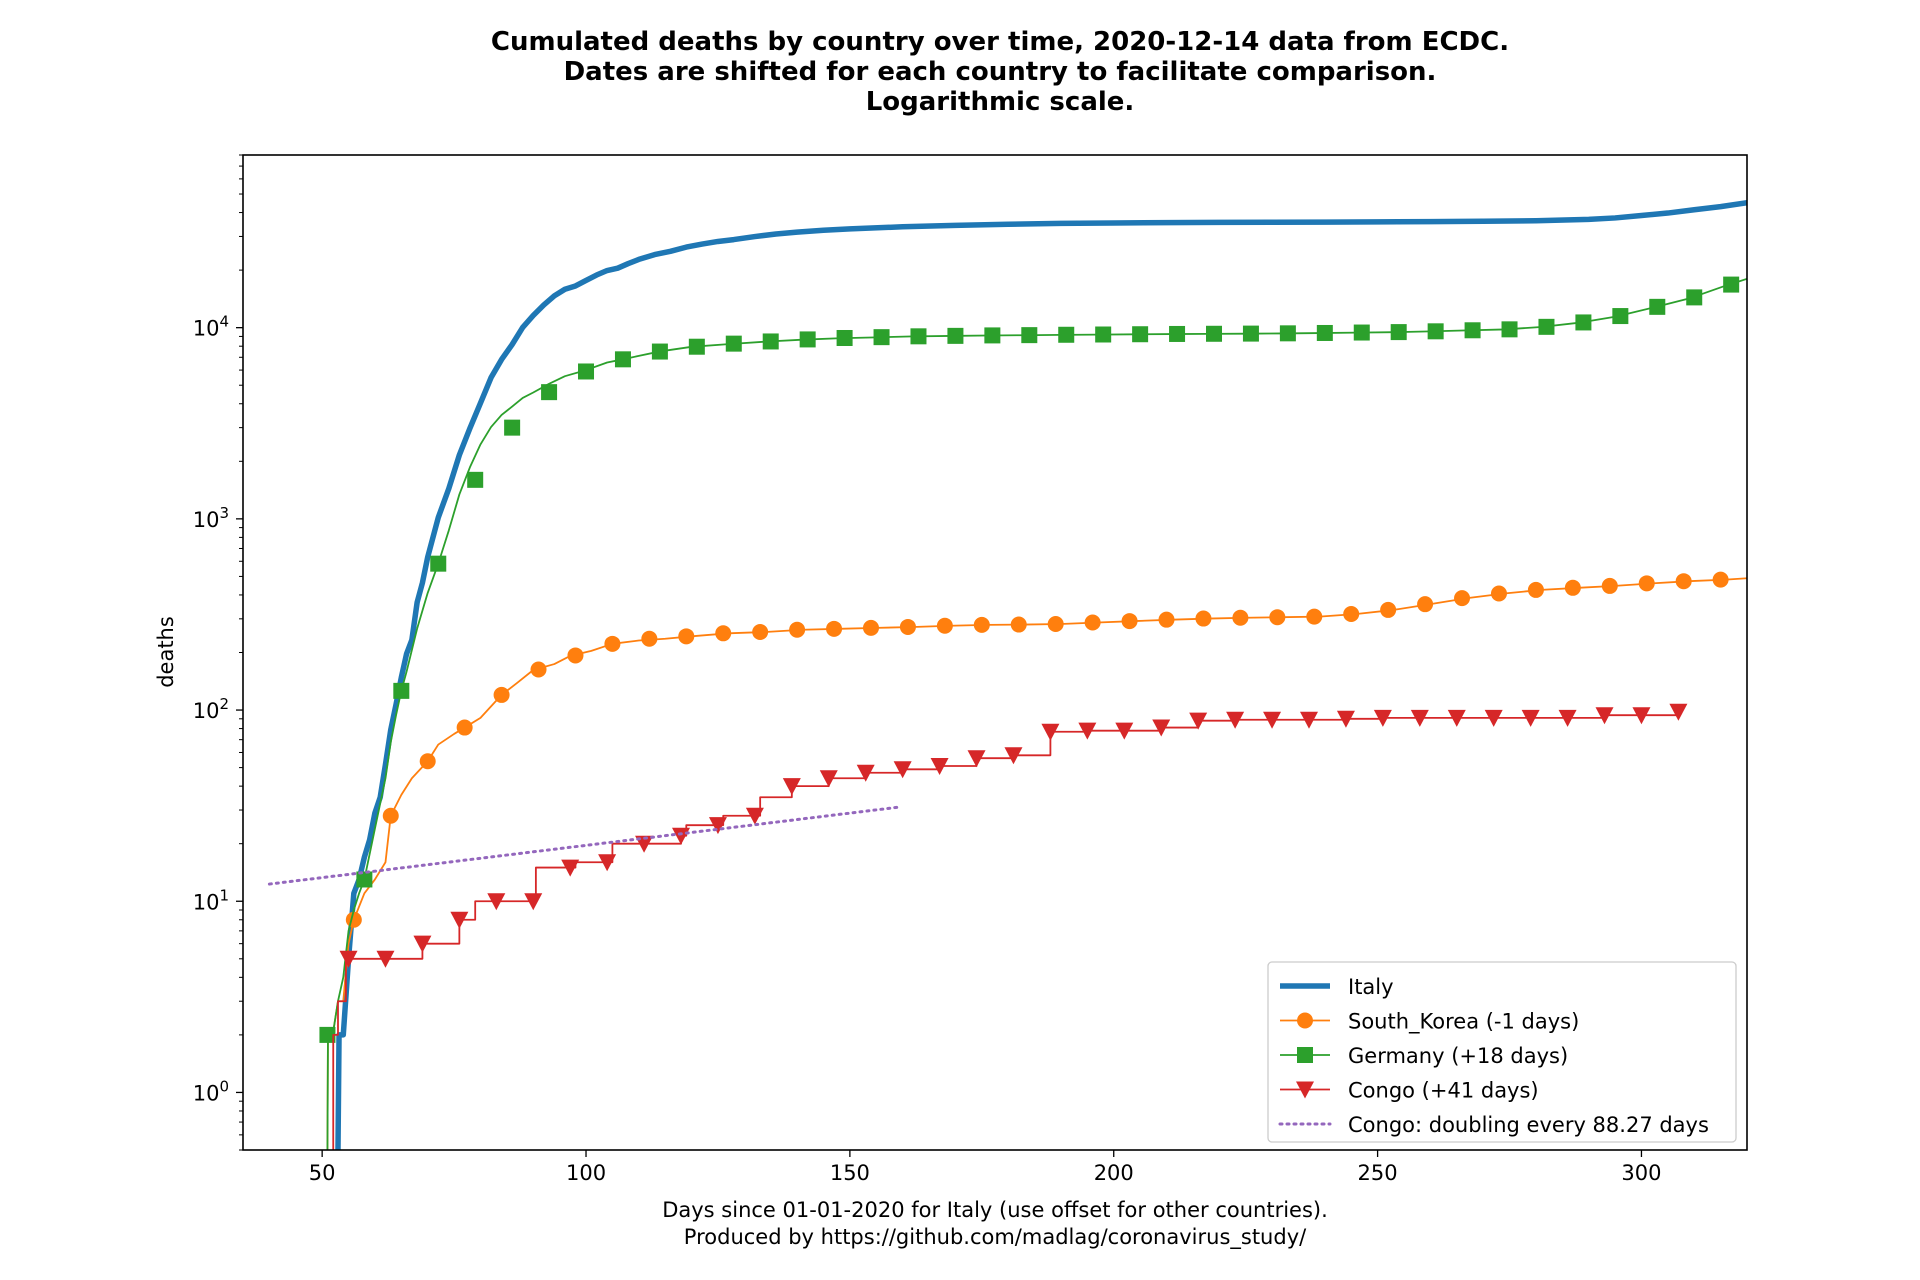  I want to click on x-tick-label: 50, so click(322, 1173).